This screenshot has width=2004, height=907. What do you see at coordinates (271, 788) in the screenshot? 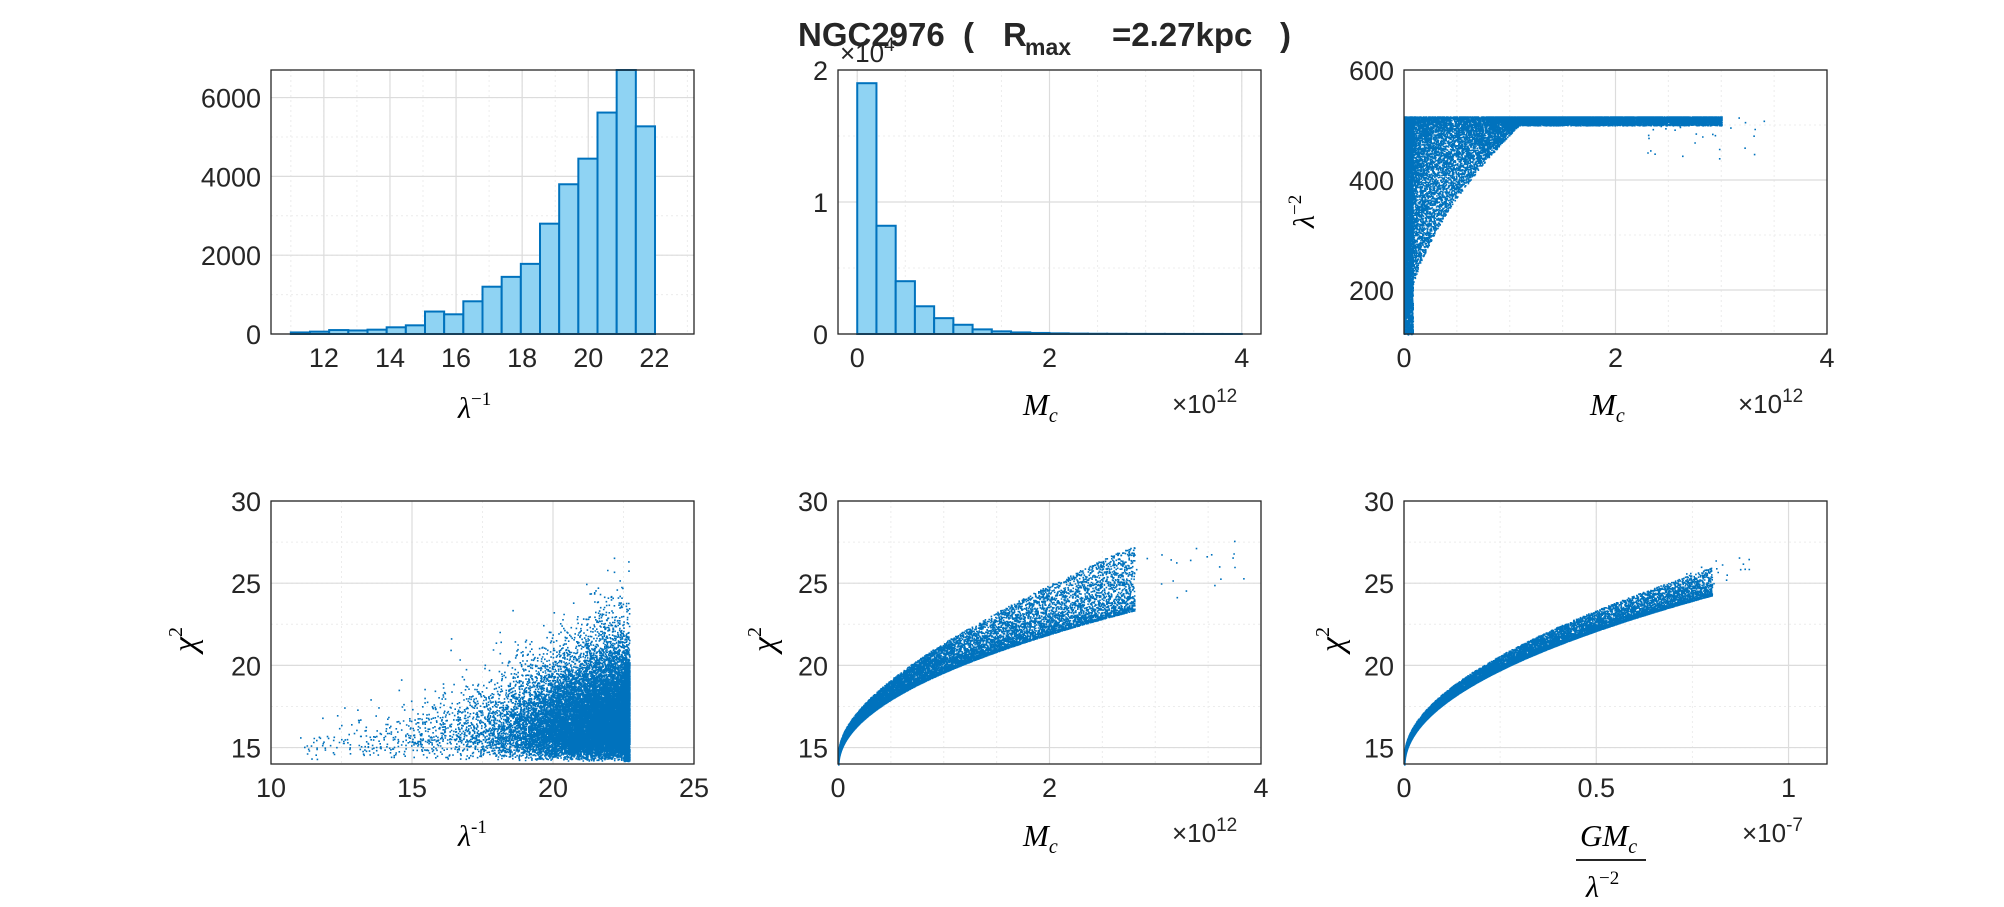
I see `x-tick-label: 10` at bounding box center [271, 788].